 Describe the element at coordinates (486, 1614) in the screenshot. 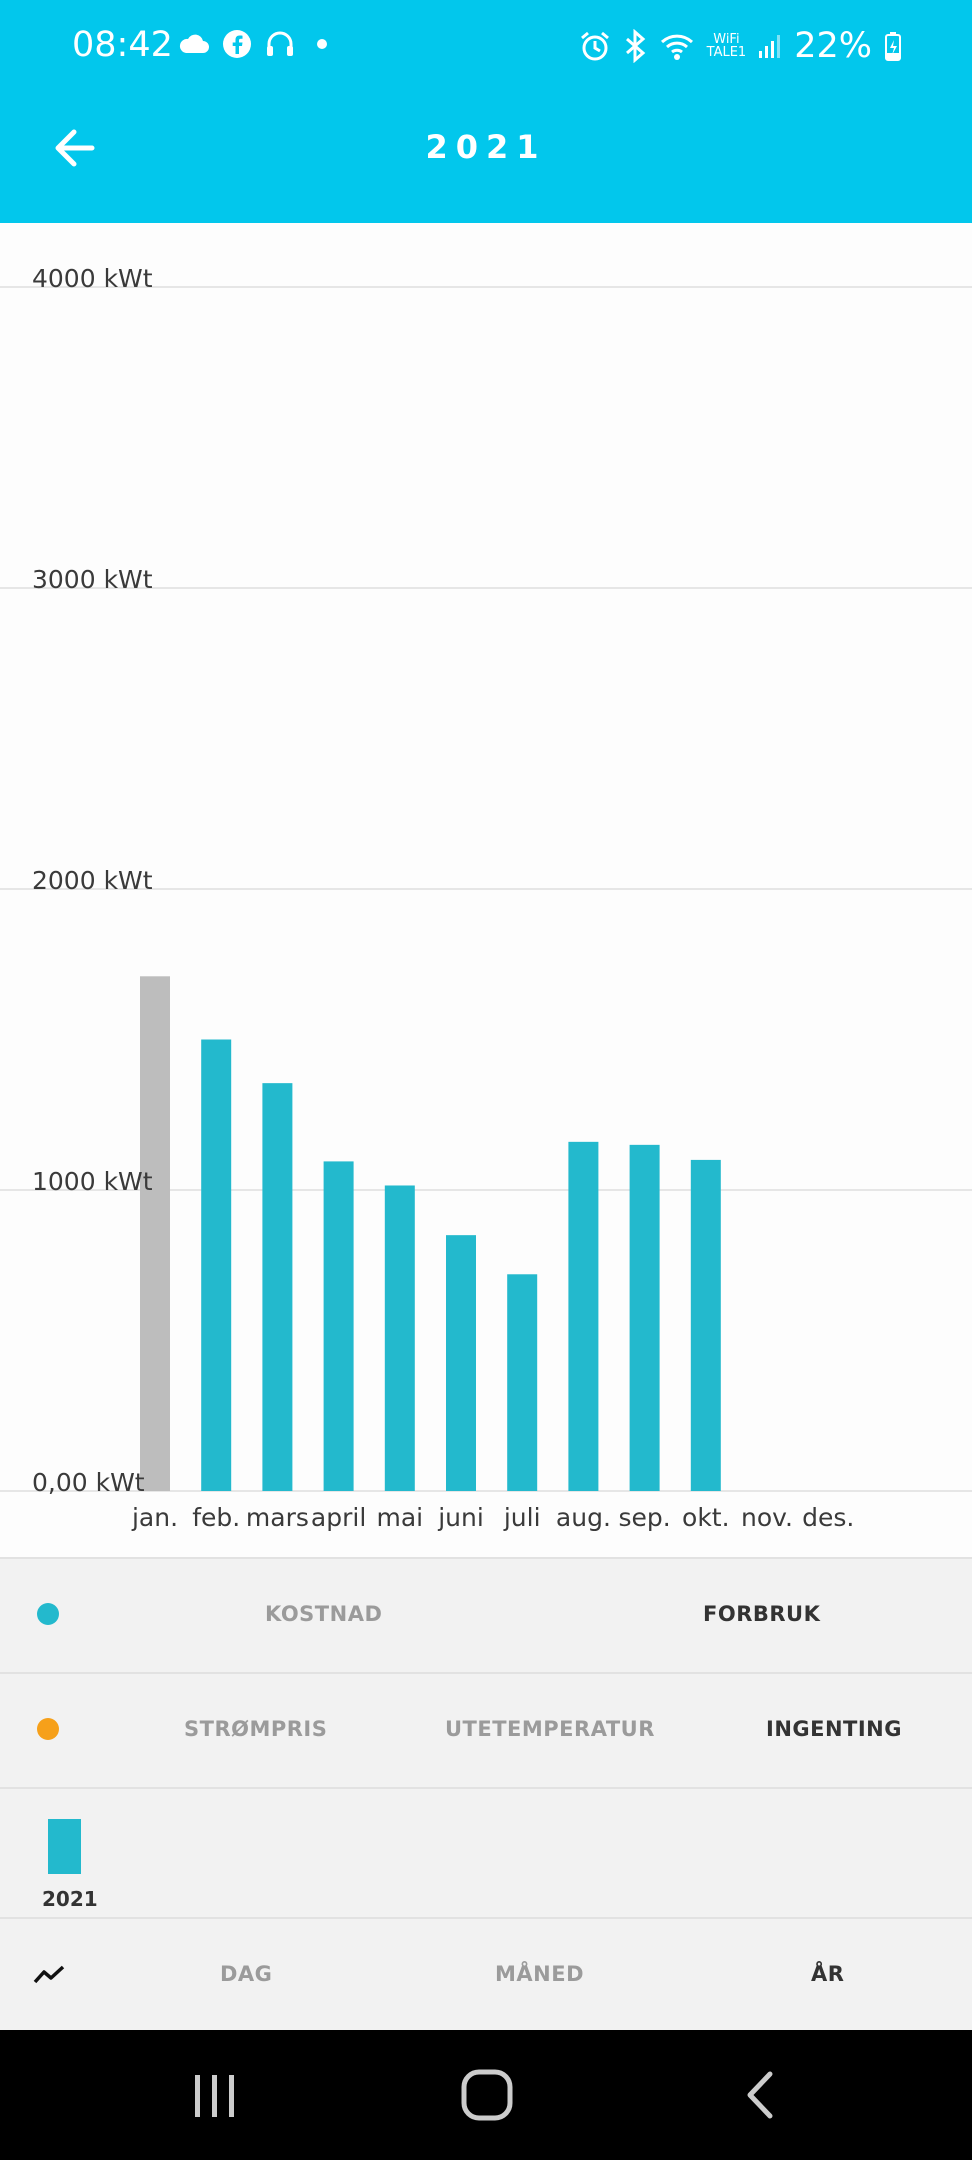

I see `metric-selector-row: KOSTNAD FORBRUK` at that location.